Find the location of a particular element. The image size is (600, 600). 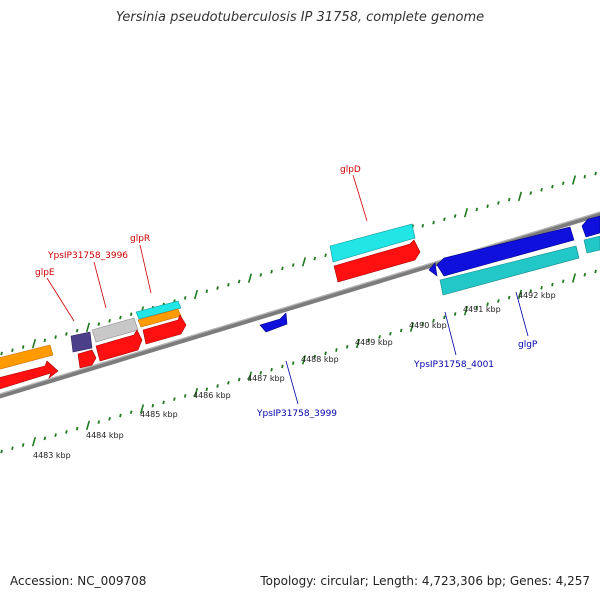

gene-glpr-cyan is located at coordinates (158, 310).